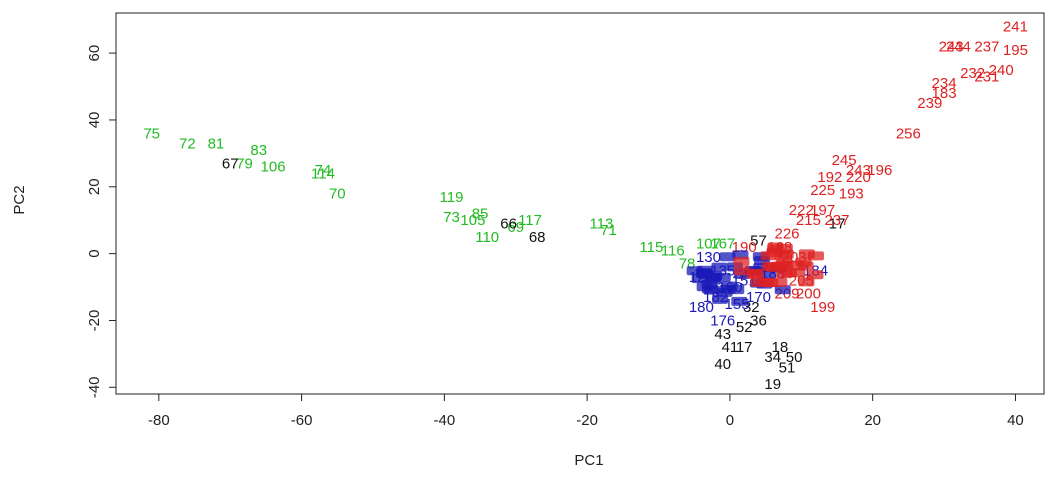  I want to click on point-label: 222, so click(801, 210).